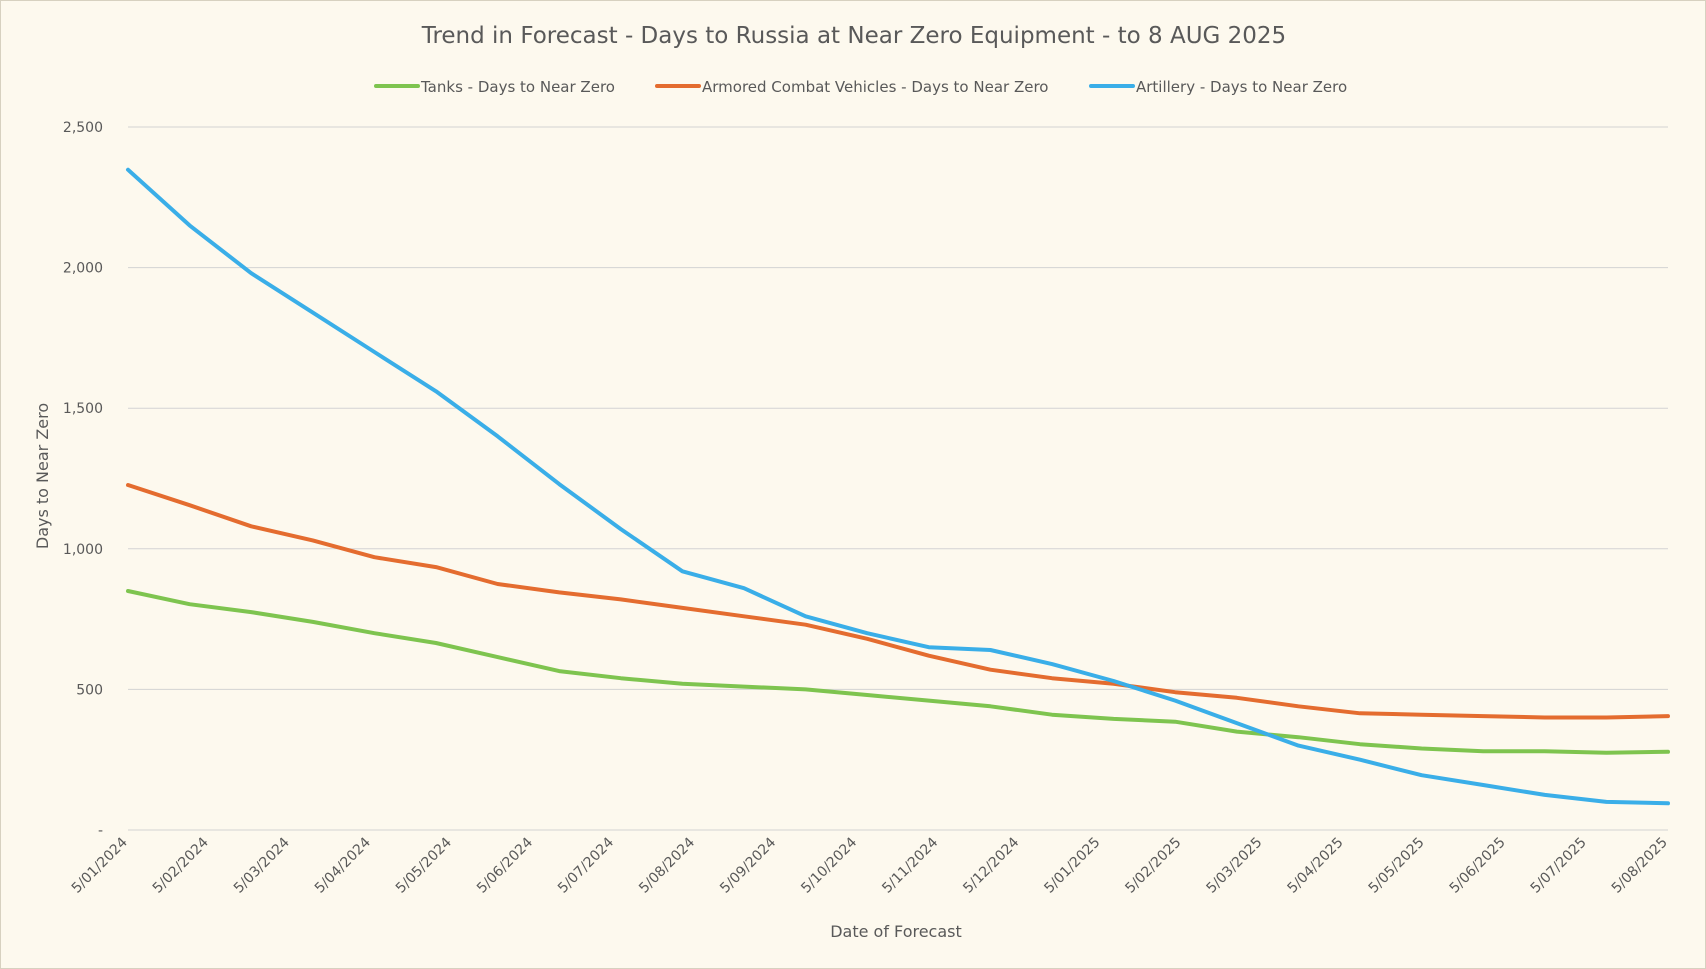  I want to click on x-tick-label: 5/07/2024, so click(586, 865).